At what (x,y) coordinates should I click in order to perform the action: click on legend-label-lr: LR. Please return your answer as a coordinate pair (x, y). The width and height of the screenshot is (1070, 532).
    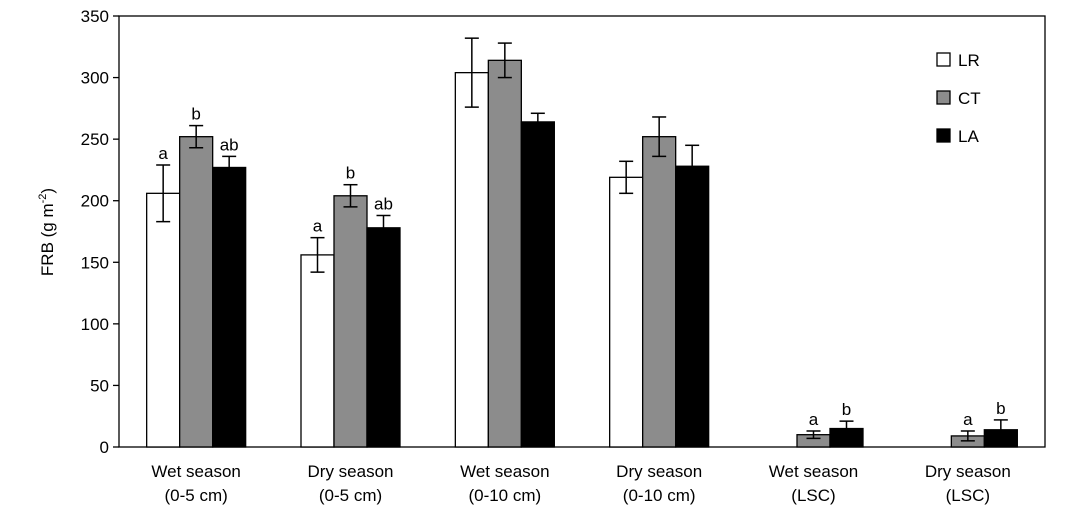
    Looking at the image, I should click on (969, 60).